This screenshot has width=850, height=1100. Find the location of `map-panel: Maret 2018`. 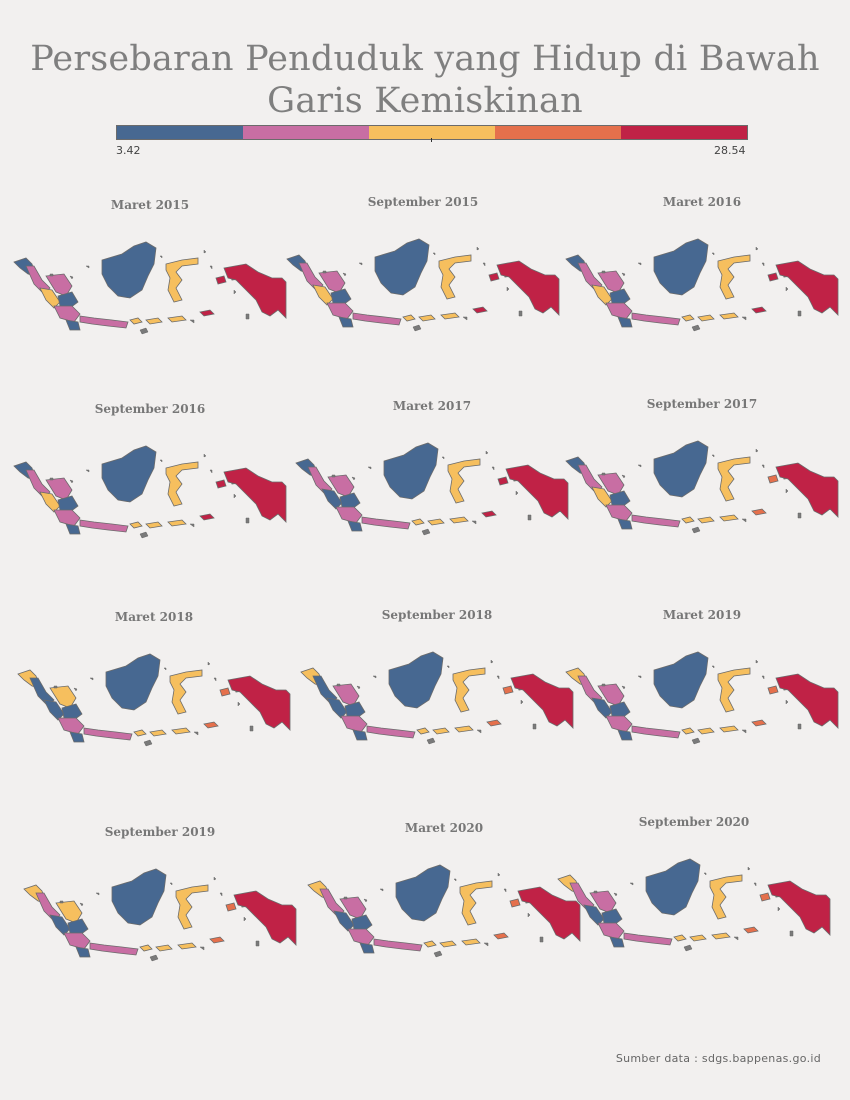

map-panel: Maret 2018 is located at coordinates (154, 695).